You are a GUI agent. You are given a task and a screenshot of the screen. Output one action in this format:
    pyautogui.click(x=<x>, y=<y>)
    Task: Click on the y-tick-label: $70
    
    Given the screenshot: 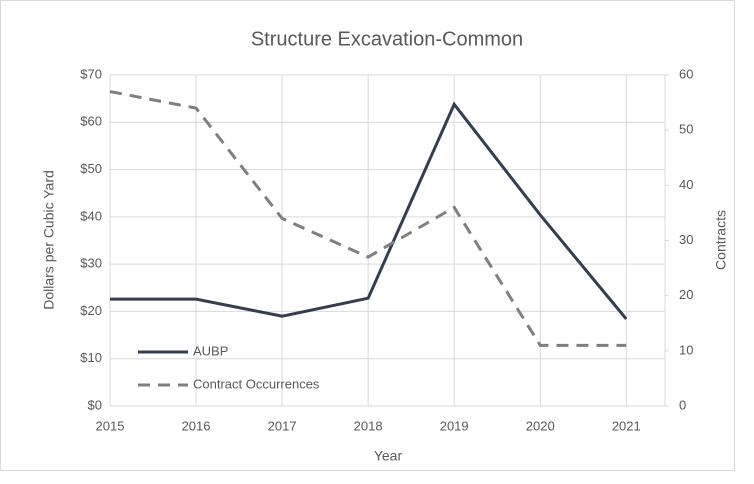 What is the action you would take?
    pyautogui.click(x=91, y=73)
    